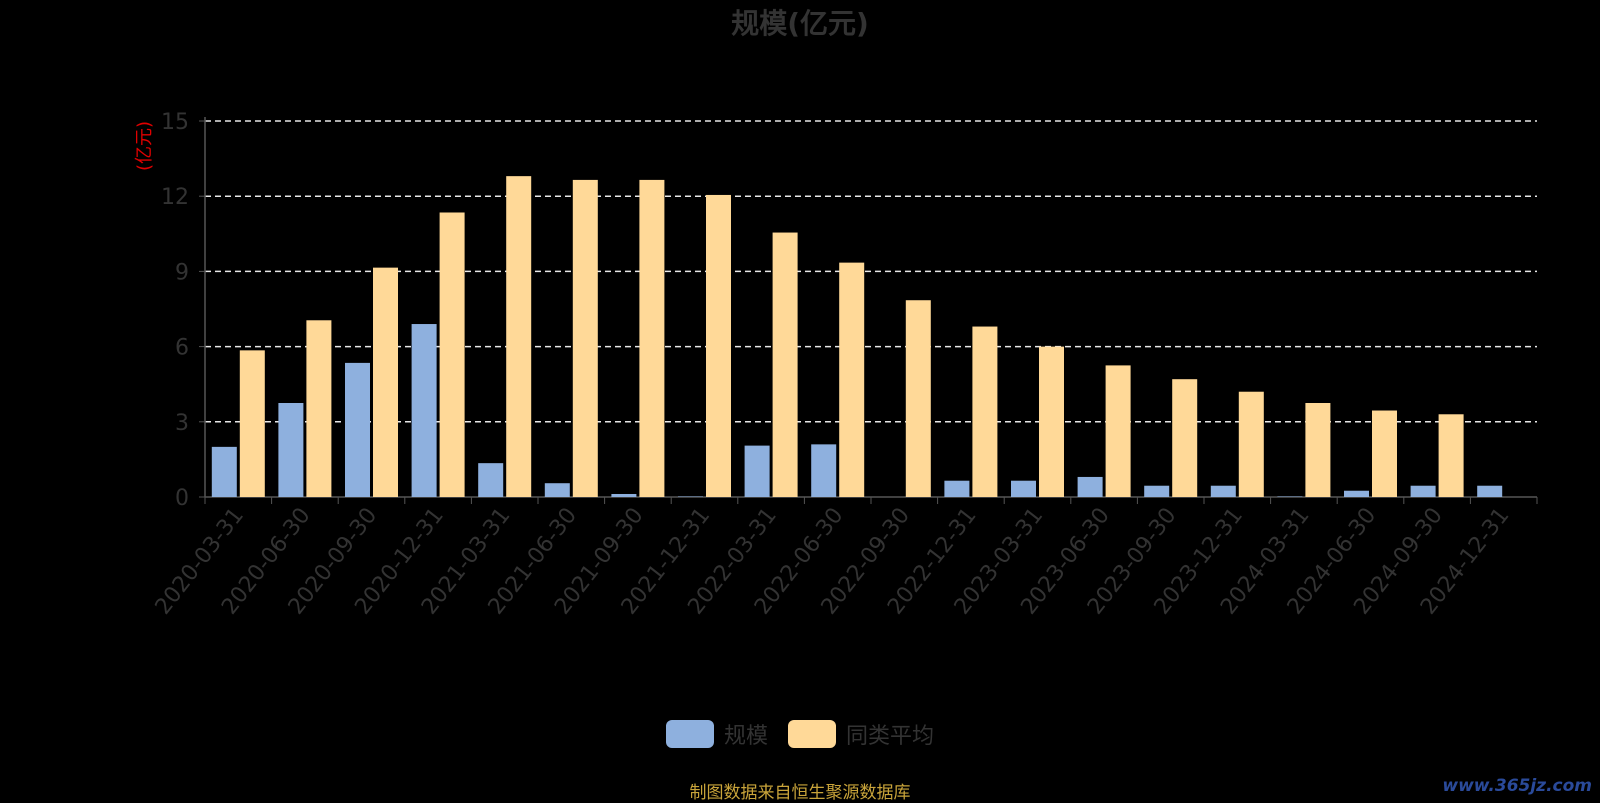 This screenshot has height=803, width=1600. I want to click on y-tick-label: 0, so click(182, 498).